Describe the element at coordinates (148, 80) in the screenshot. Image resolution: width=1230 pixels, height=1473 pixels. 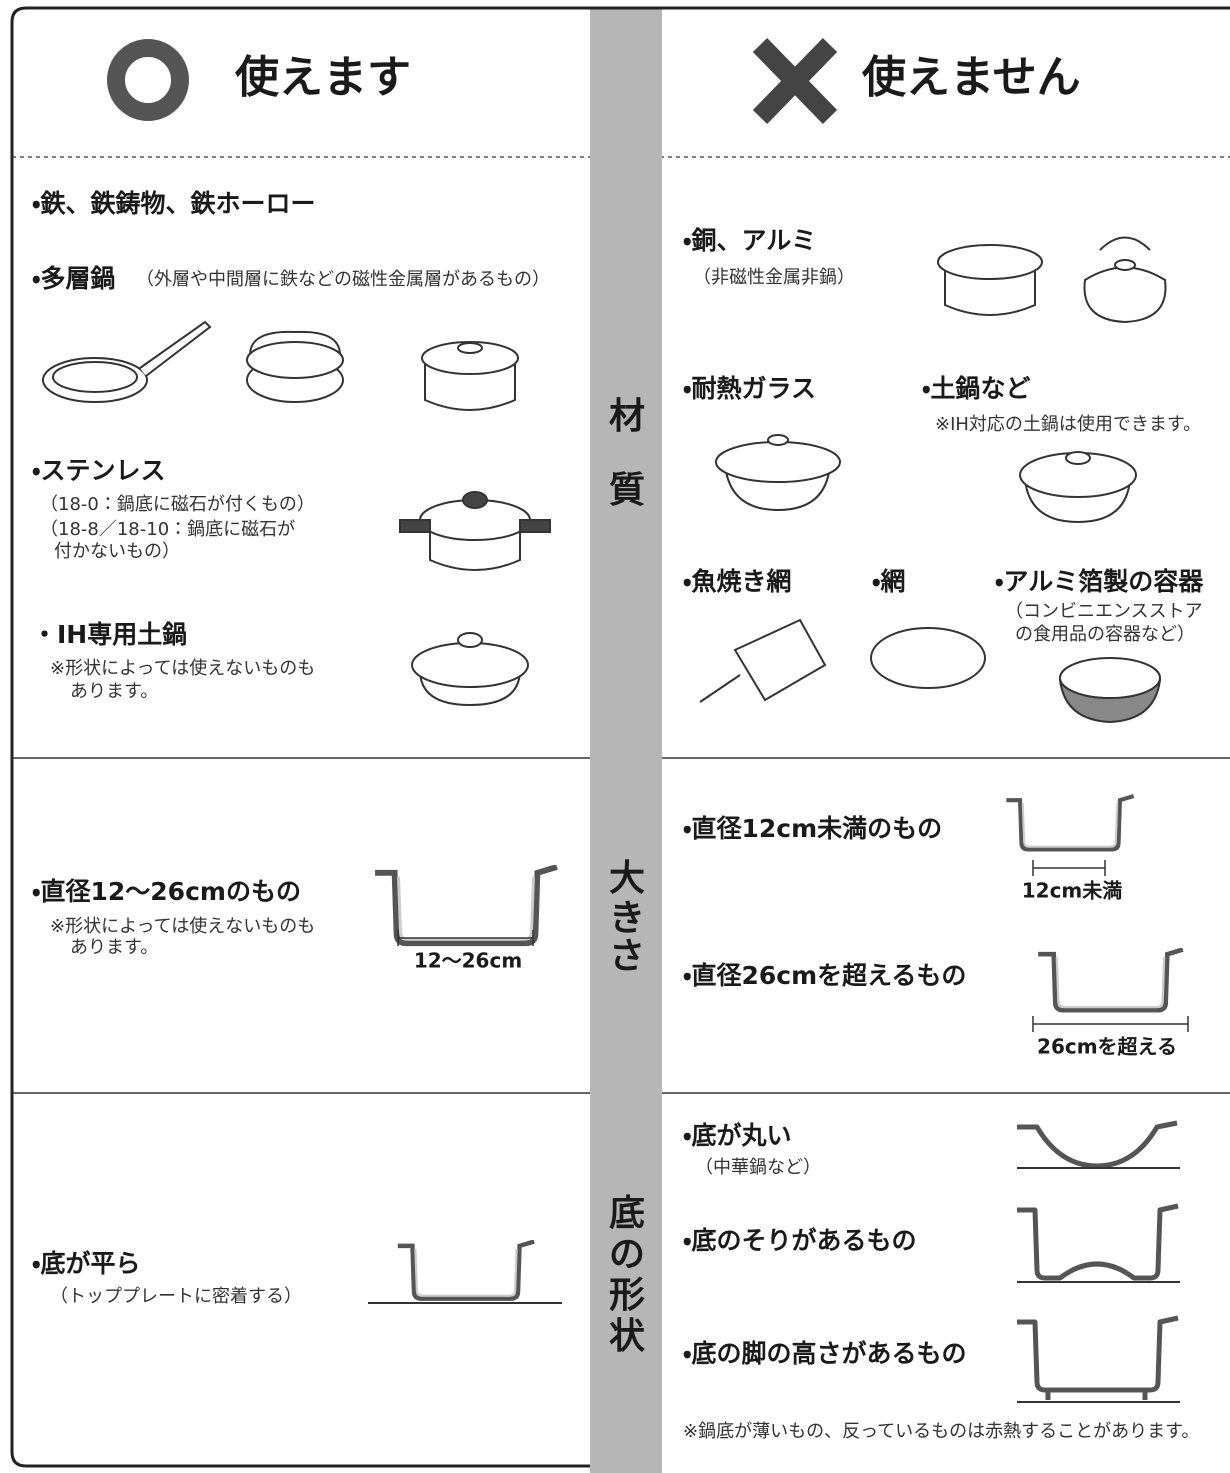
I see `ok-icon` at that location.